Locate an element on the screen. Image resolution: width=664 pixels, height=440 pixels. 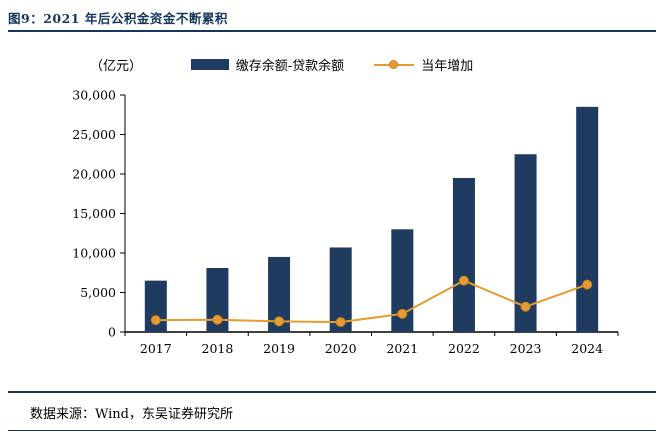
bar-series-label: 缴存余额-贷款余额 is located at coordinates (290, 66).